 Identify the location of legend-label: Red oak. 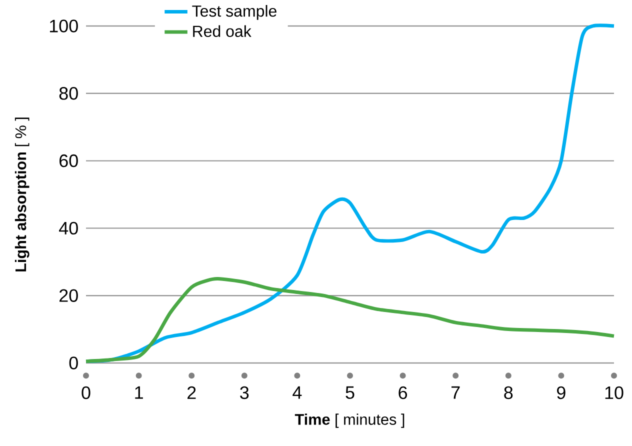
(222, 31).